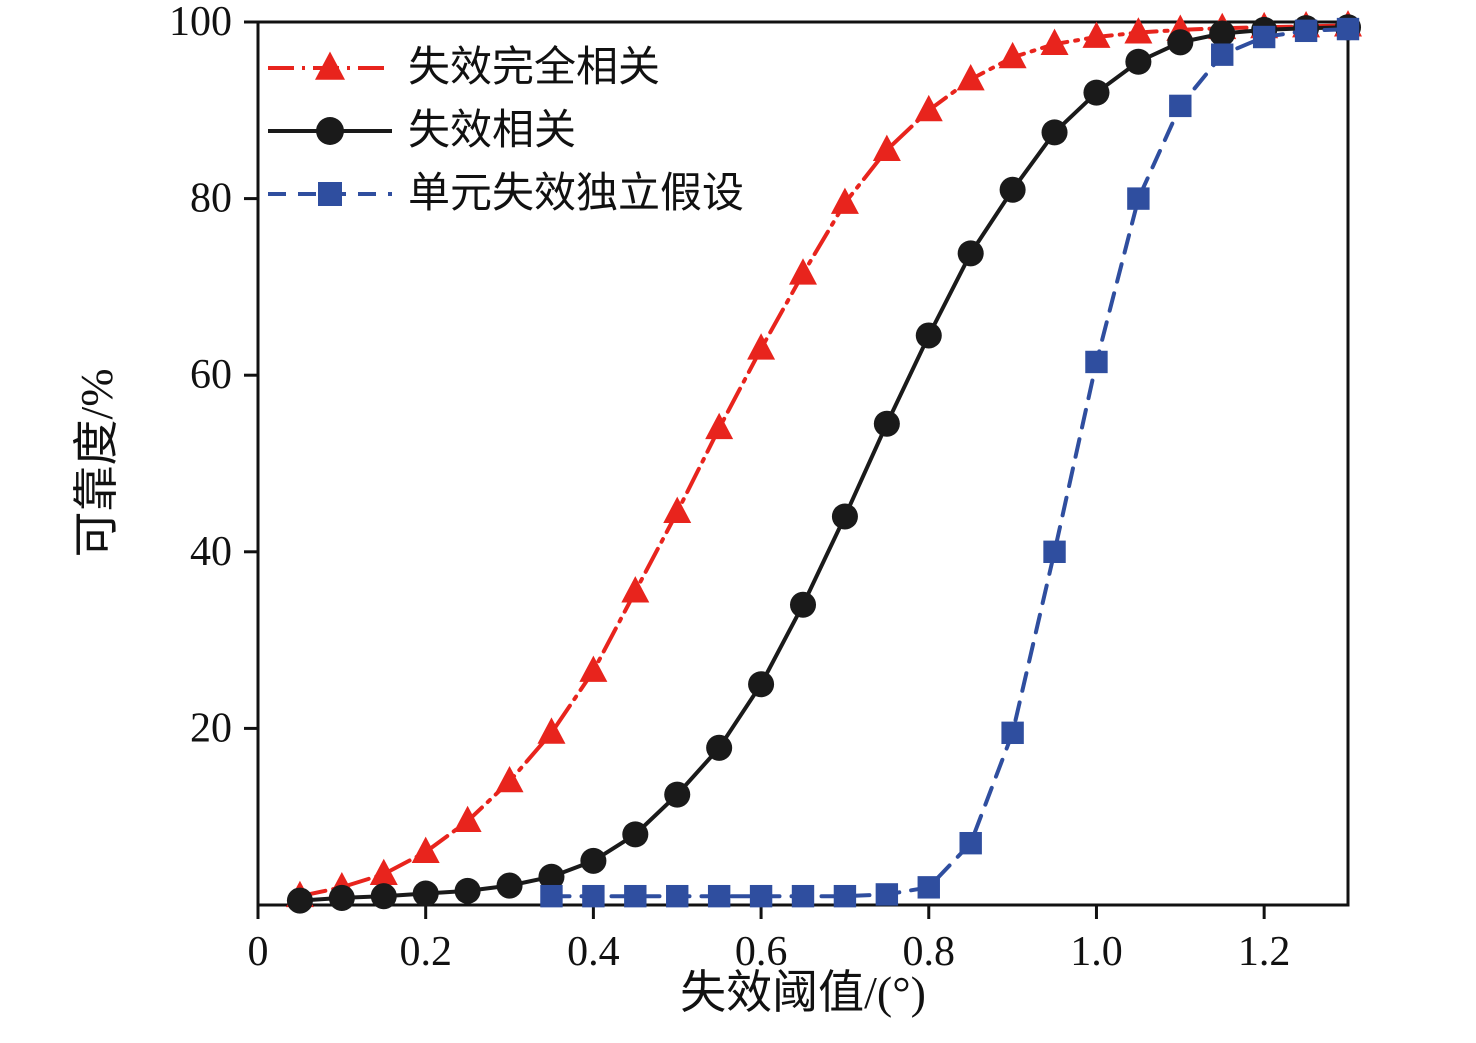  What do you see at coordinates (211, 375) in the screenshot?
I see `y-tick-label: 60` at bounding box center [211, 375].